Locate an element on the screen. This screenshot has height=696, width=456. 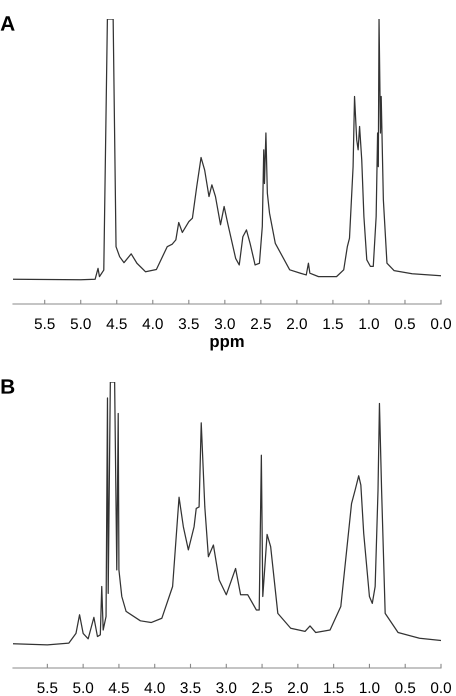
chart-title: B is located at coordinates (8, 386).